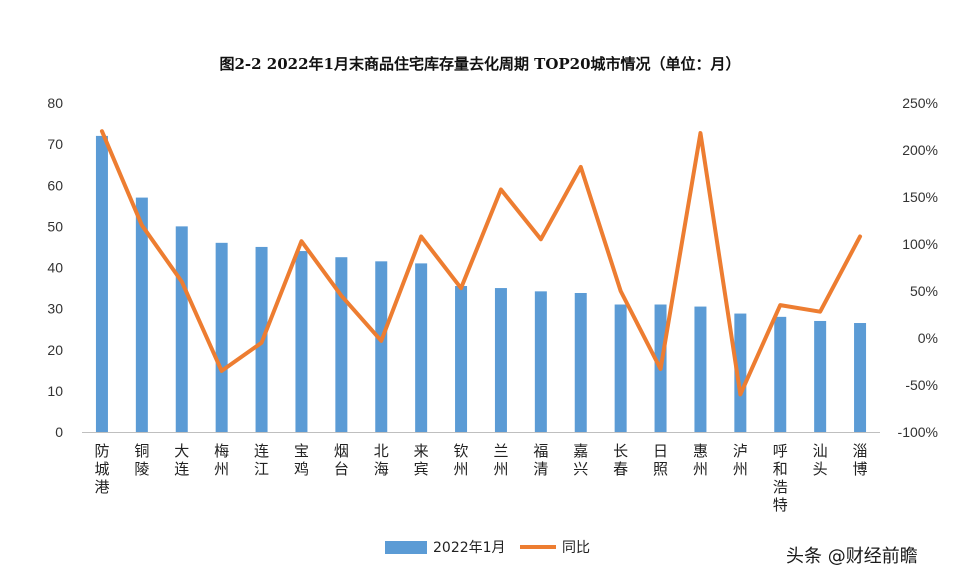  Describe the element at coordinates (540, 460) in the screenshot. I see `category-label: 福清` at that location.